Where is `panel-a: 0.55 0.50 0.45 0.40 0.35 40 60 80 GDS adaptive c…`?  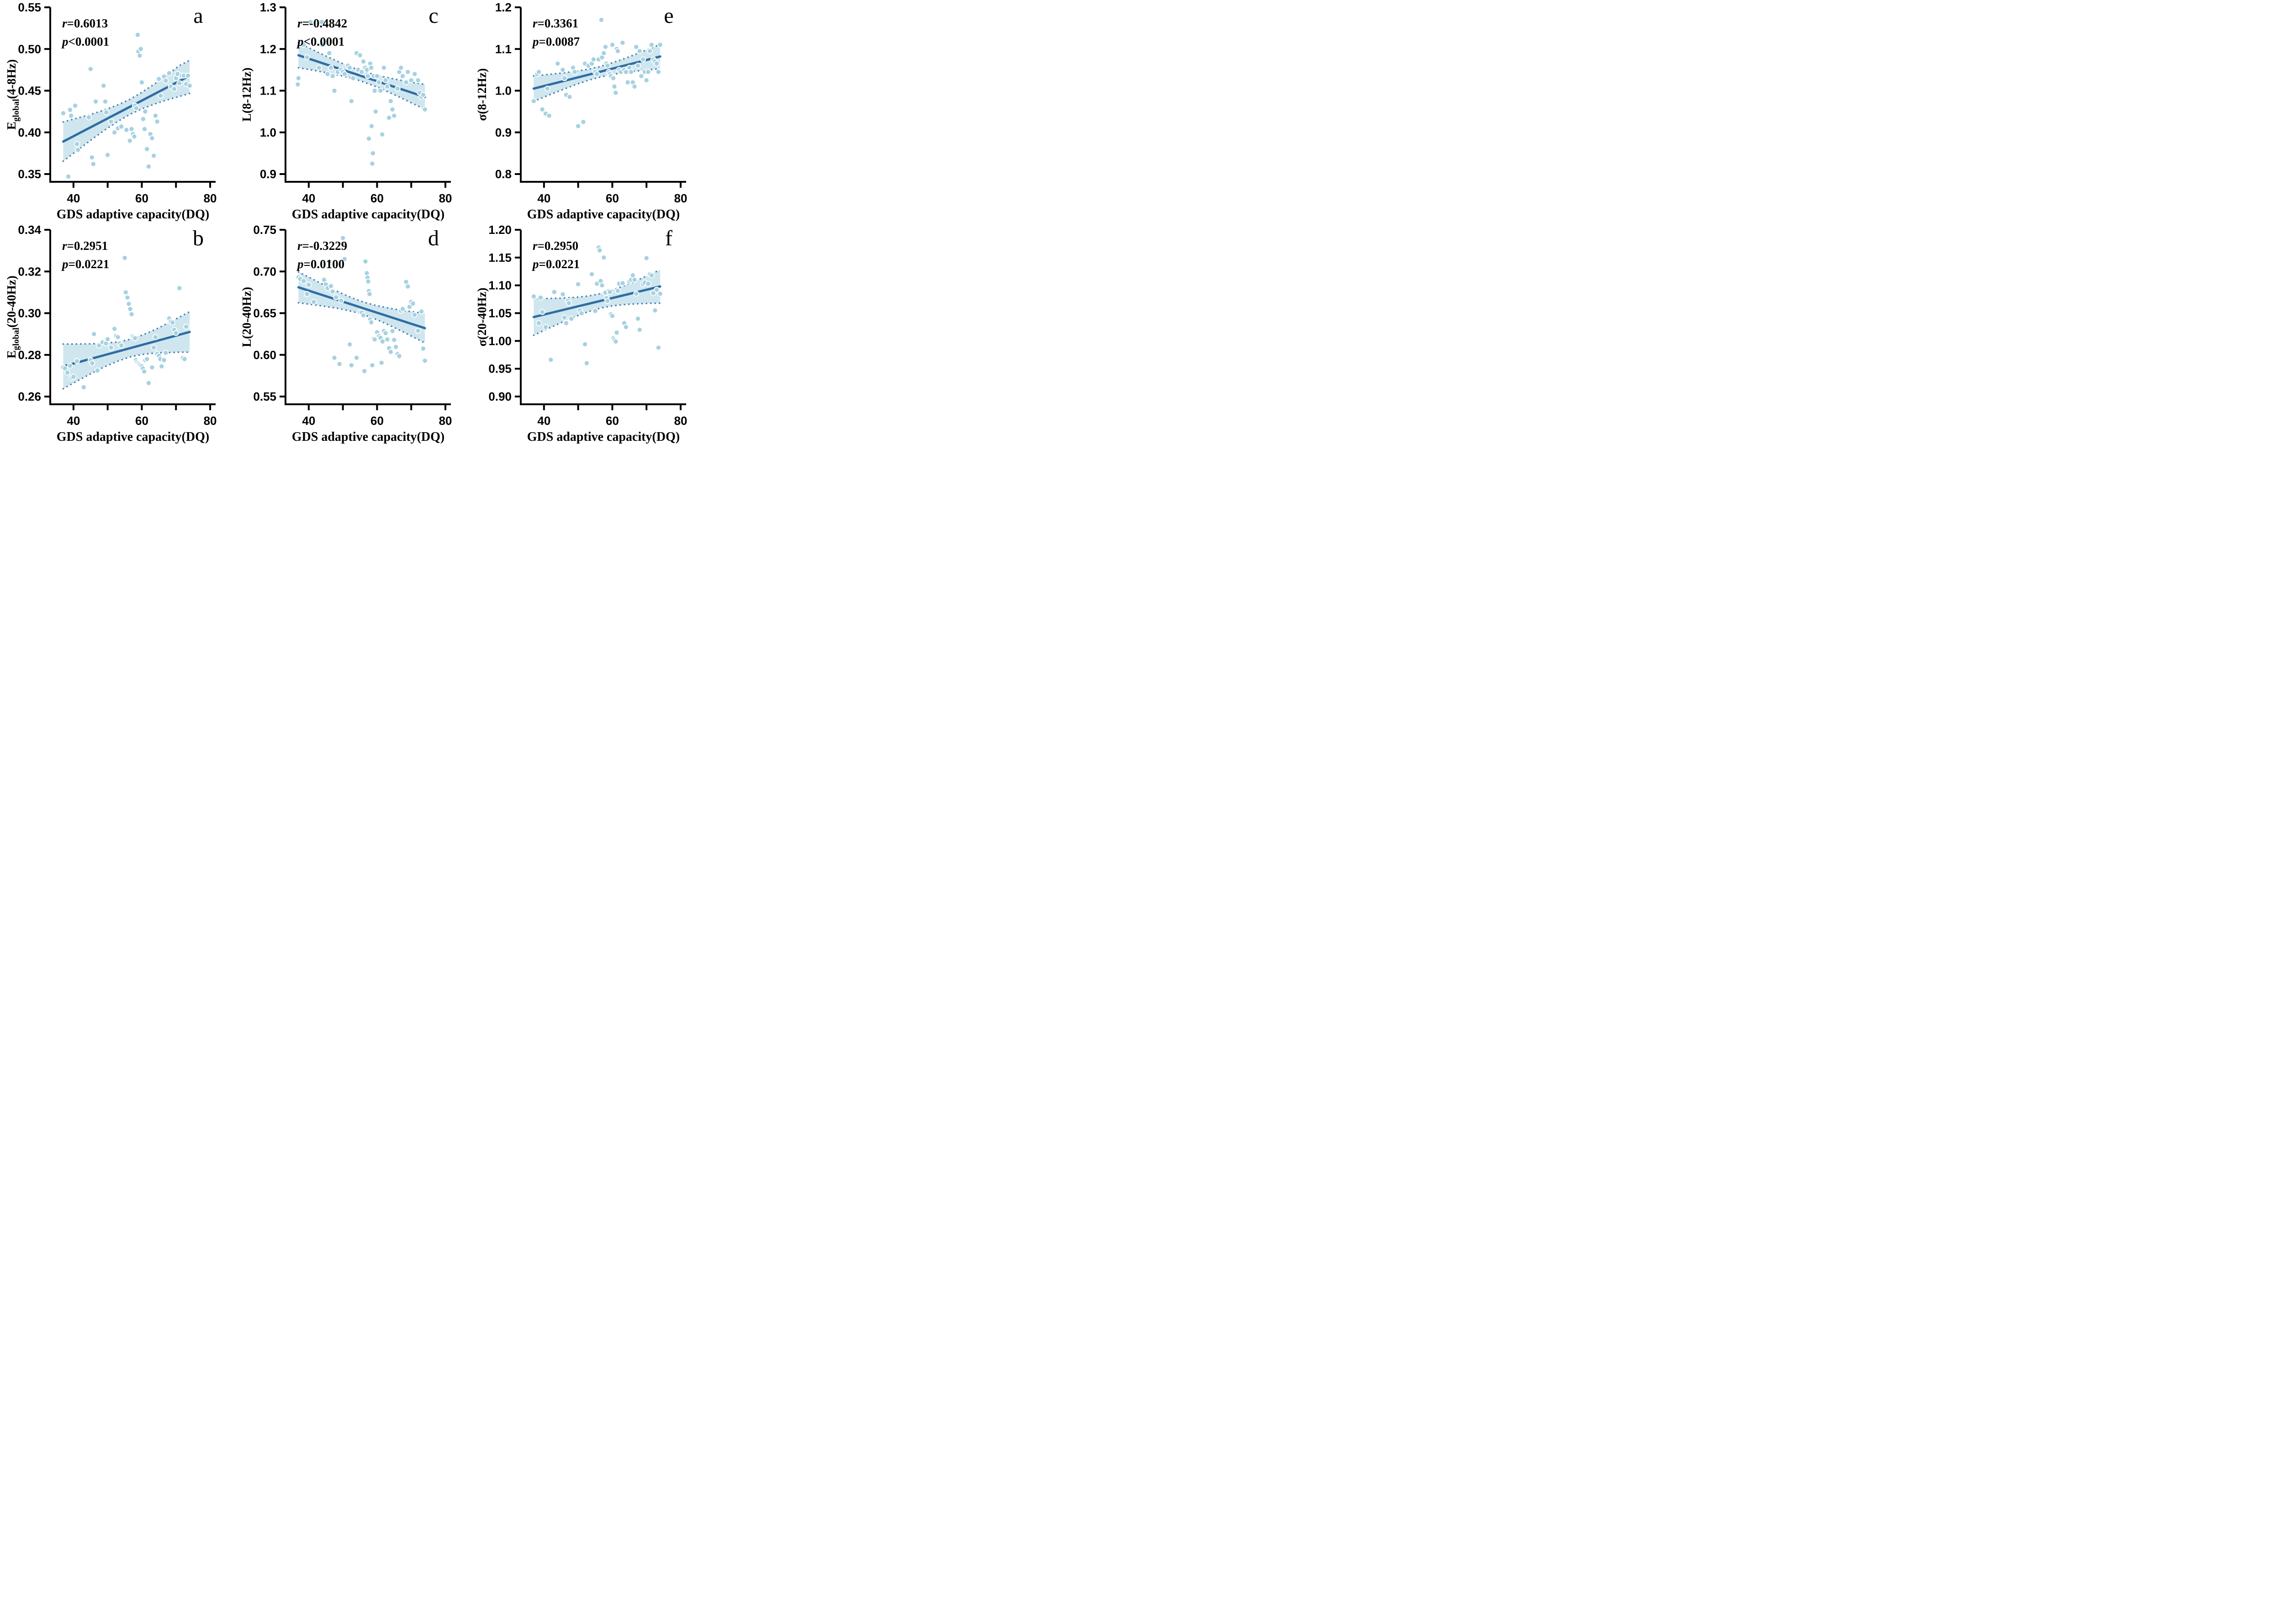
panel-a: 0.55 0.50 0.45 0.40 0.35 40 60 80 GDS adaptive c… is located at coordinates (117, 111).